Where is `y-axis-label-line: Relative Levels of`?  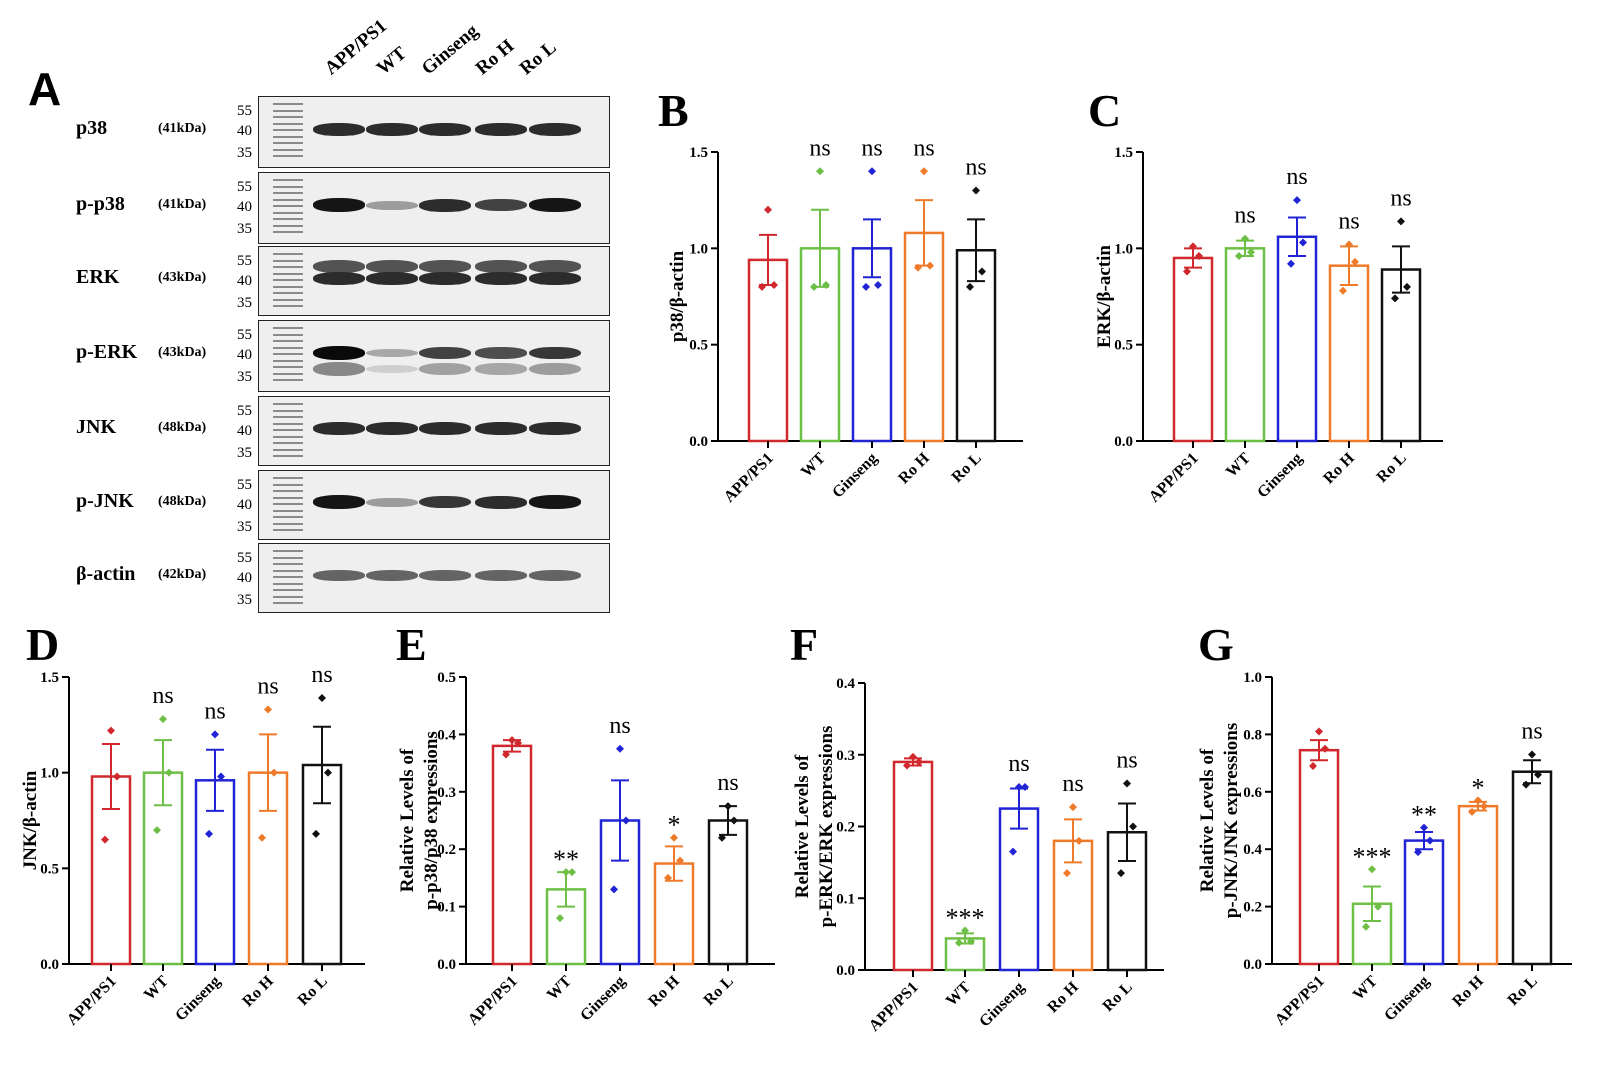 y-axis-label-line: Relative Levels of is located at coordinates (1207, 820).